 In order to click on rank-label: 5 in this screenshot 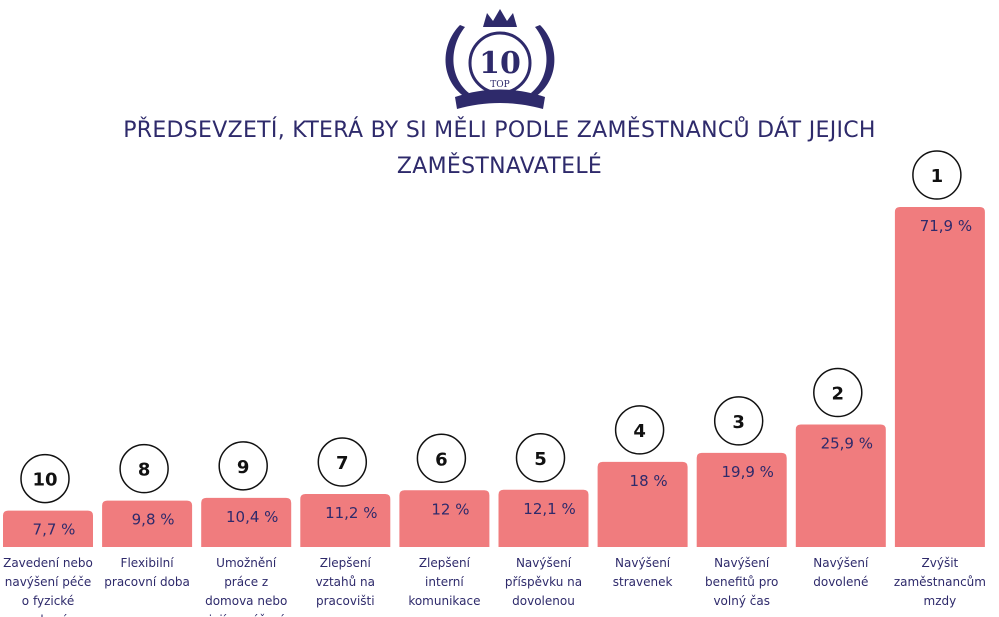, I will do `click(540, 459)`.